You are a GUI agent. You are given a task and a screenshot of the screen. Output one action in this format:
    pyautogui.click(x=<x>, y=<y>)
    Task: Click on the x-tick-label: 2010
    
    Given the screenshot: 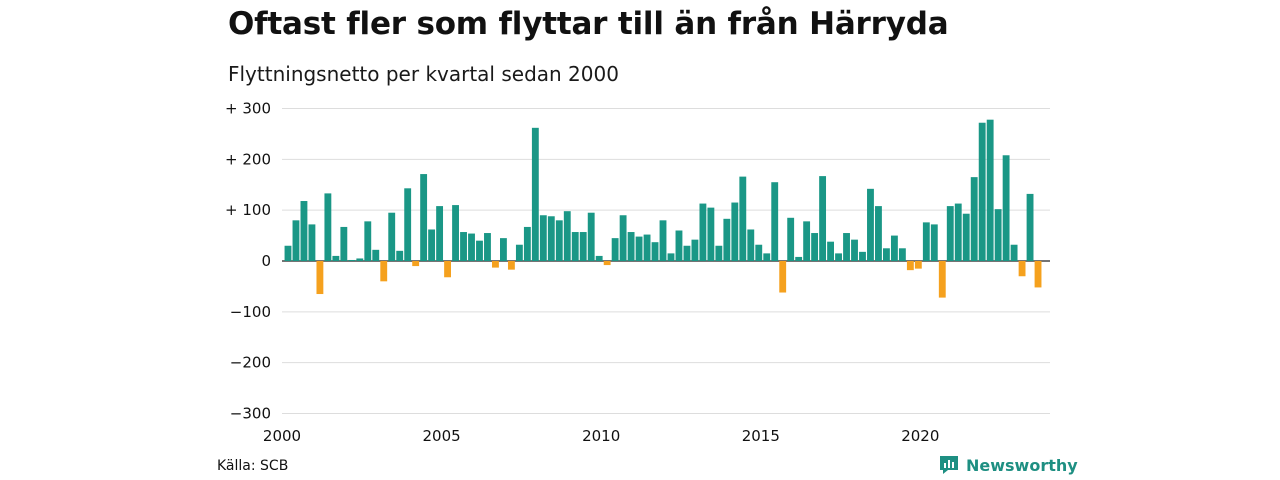 What is the action you would take?
    pyautogui.click(x=601, y=436)
    